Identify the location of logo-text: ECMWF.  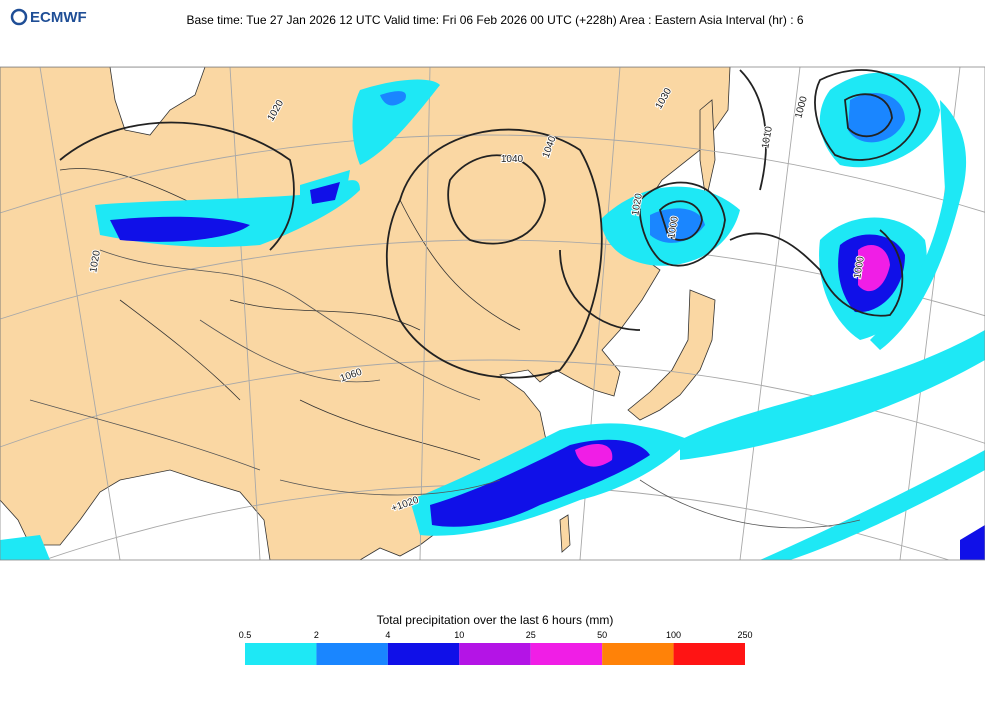
(58, 17).